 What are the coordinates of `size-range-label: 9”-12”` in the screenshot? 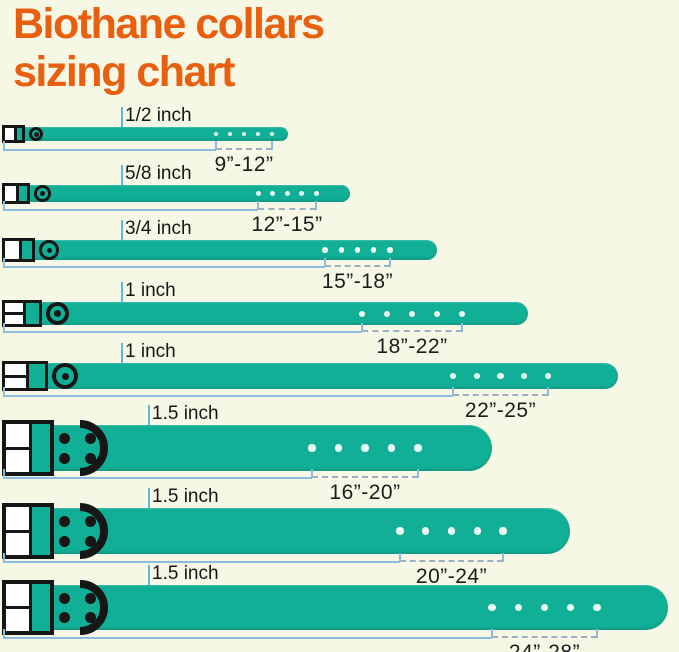 It's located at (244, 164).